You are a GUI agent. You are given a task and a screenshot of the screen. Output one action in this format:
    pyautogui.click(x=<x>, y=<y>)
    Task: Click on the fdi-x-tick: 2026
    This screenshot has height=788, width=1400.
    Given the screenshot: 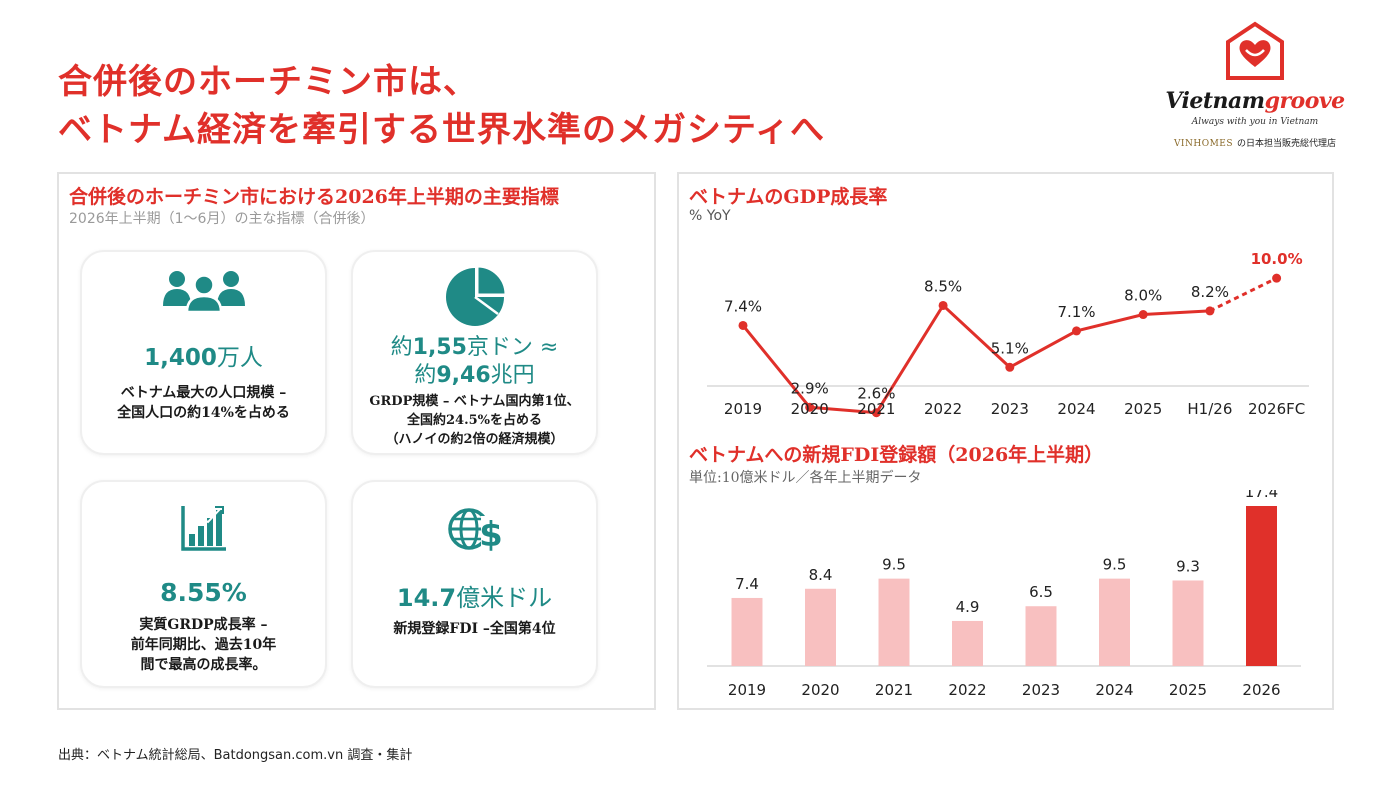 What is the action you would take?
    pyautogui.click(x=1261, y=690)
    